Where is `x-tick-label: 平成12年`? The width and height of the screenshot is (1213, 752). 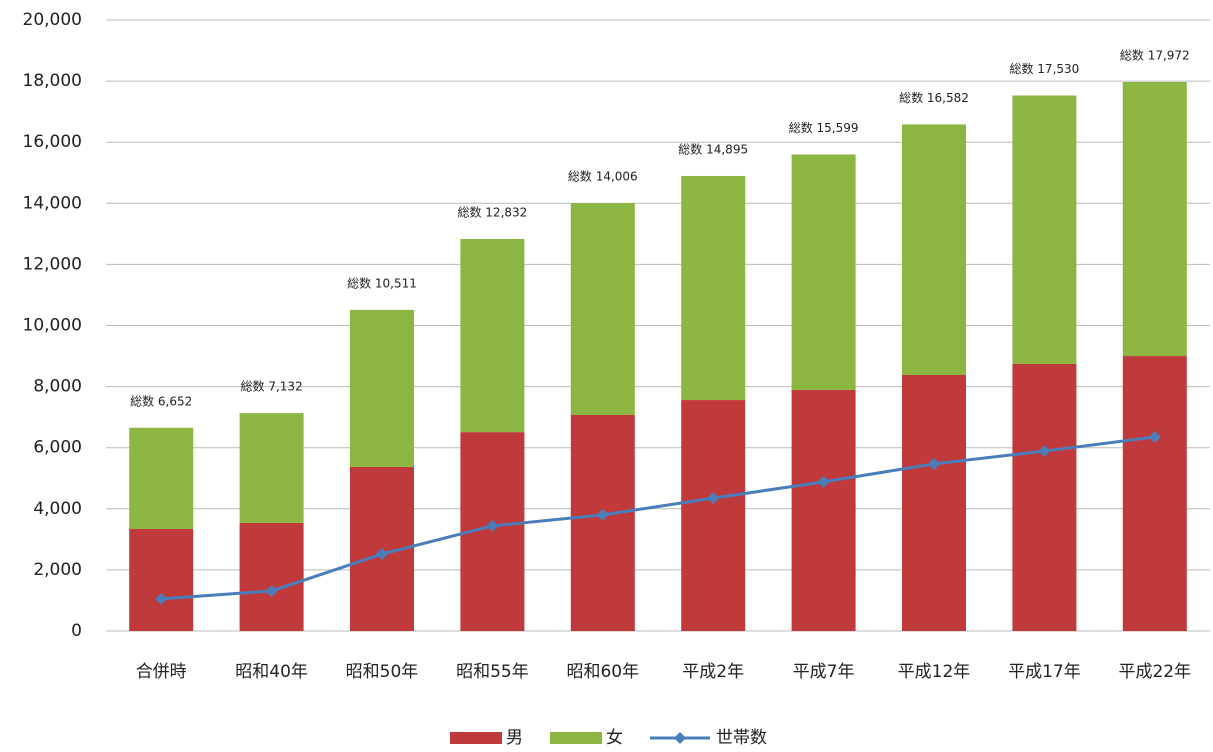
x-tick-label: 平成12年 is located at coordinates (934, 672).